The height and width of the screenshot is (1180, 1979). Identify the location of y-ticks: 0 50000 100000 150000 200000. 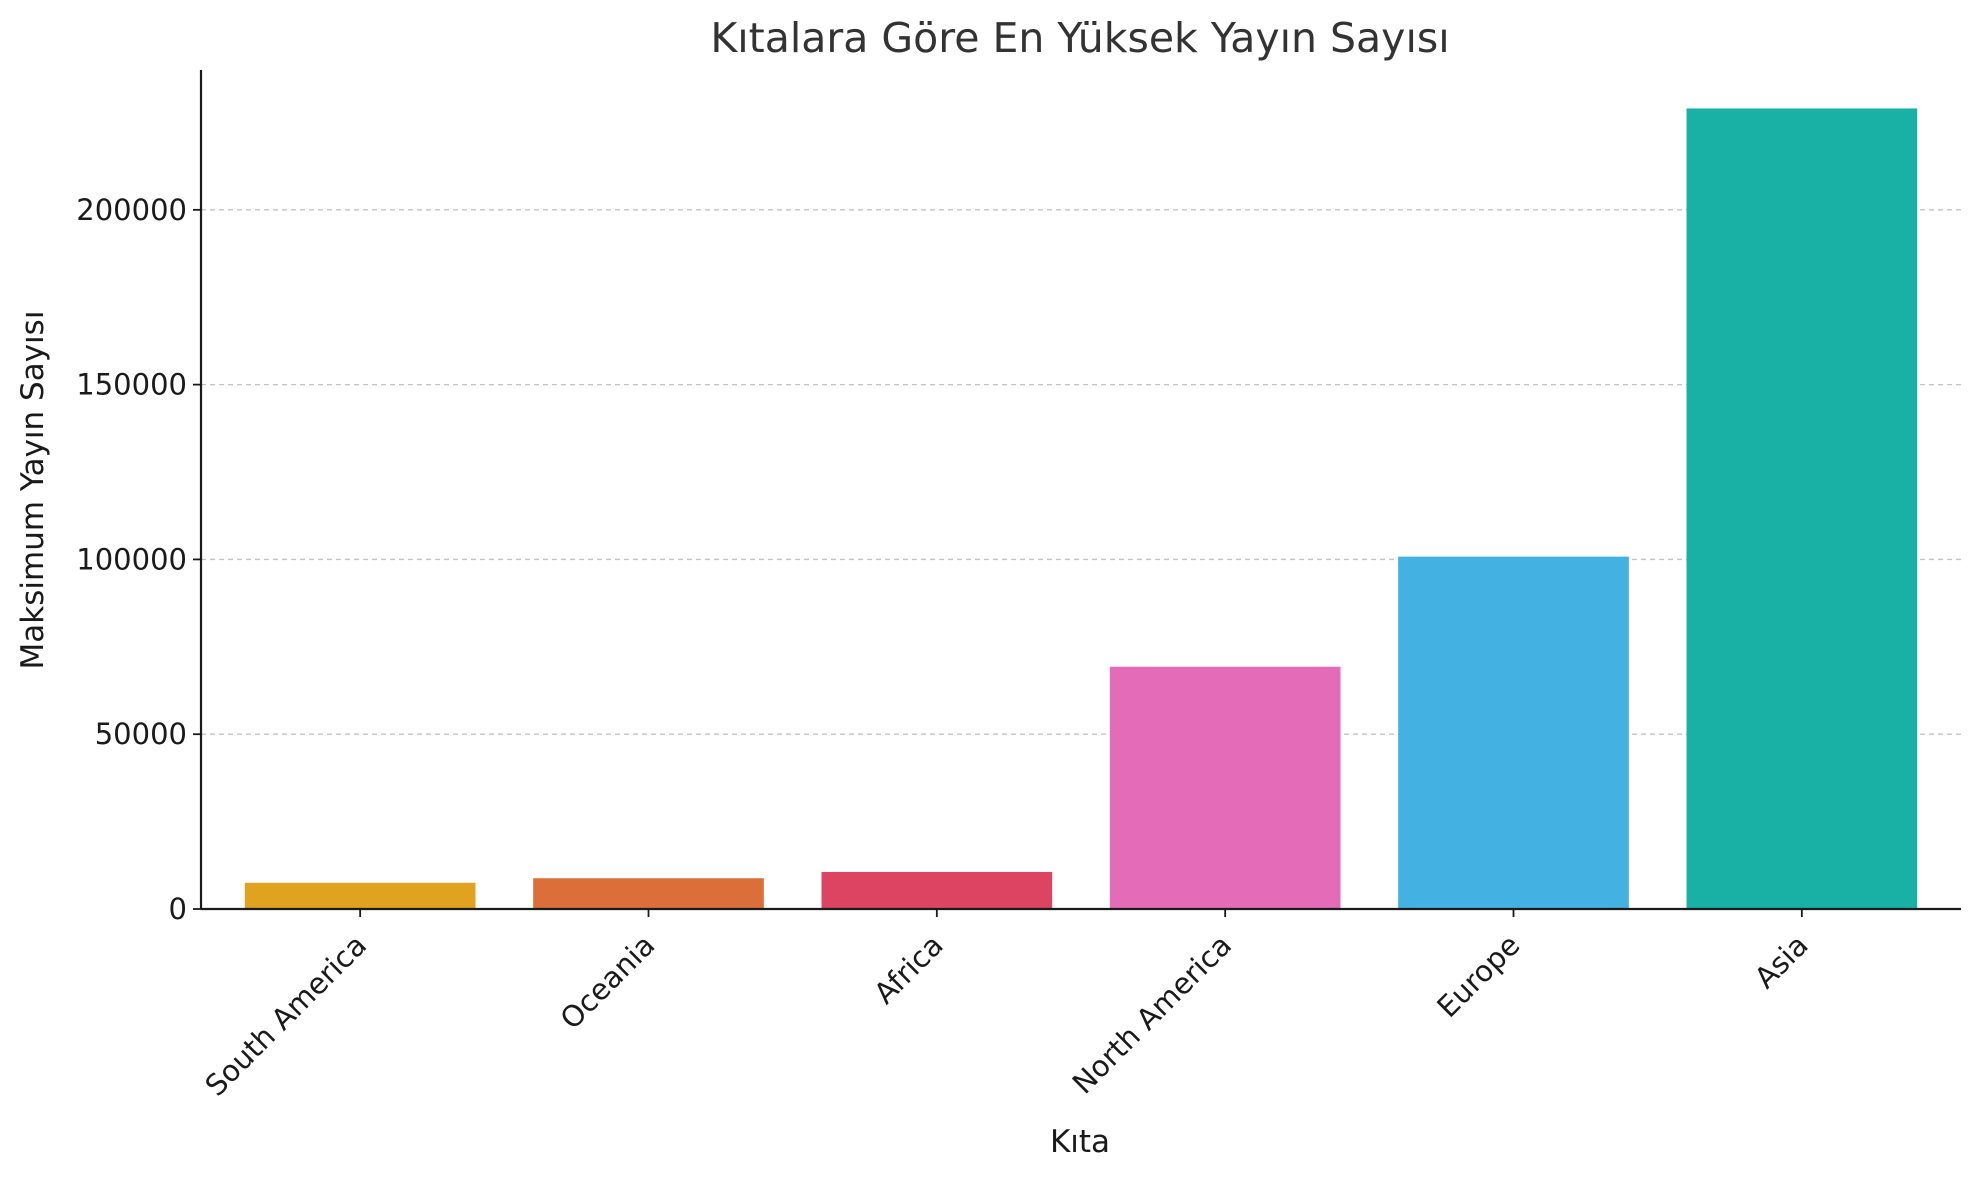
(138, 559).